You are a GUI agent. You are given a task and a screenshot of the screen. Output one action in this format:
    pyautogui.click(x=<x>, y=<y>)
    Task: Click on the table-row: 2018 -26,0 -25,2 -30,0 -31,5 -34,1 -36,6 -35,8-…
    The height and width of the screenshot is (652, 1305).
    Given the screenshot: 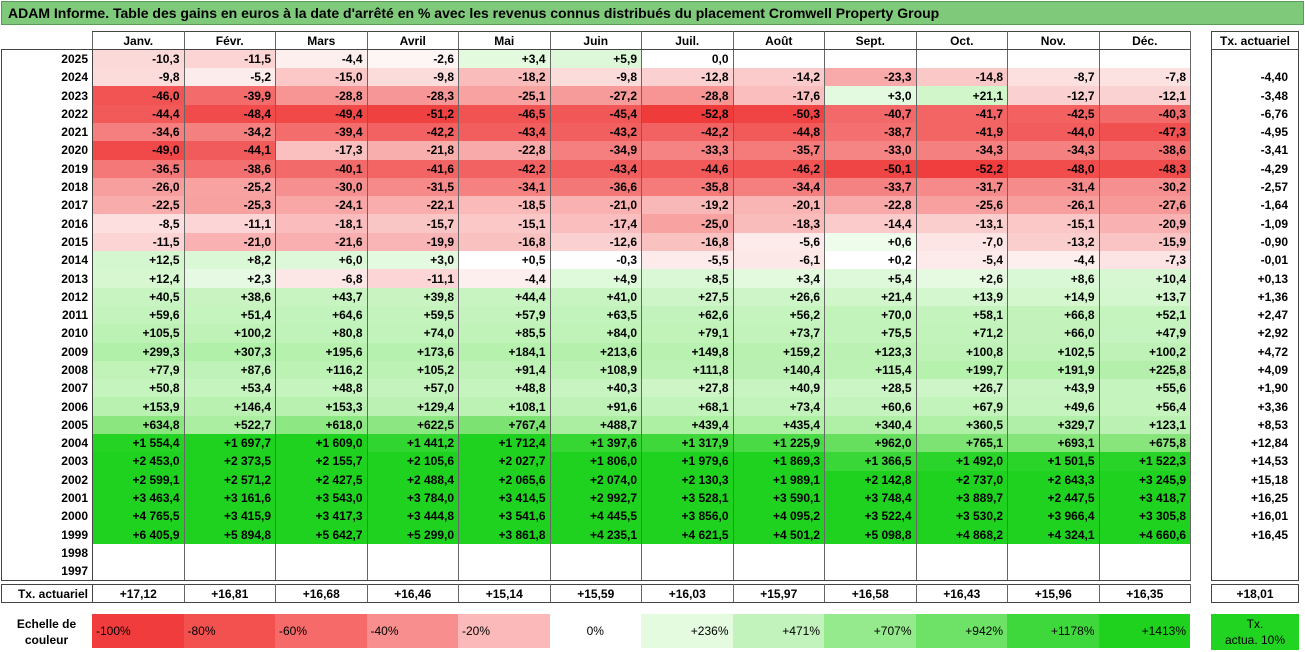 What is the action you would take?
    pyautogui.click(x=596, y=187)
    